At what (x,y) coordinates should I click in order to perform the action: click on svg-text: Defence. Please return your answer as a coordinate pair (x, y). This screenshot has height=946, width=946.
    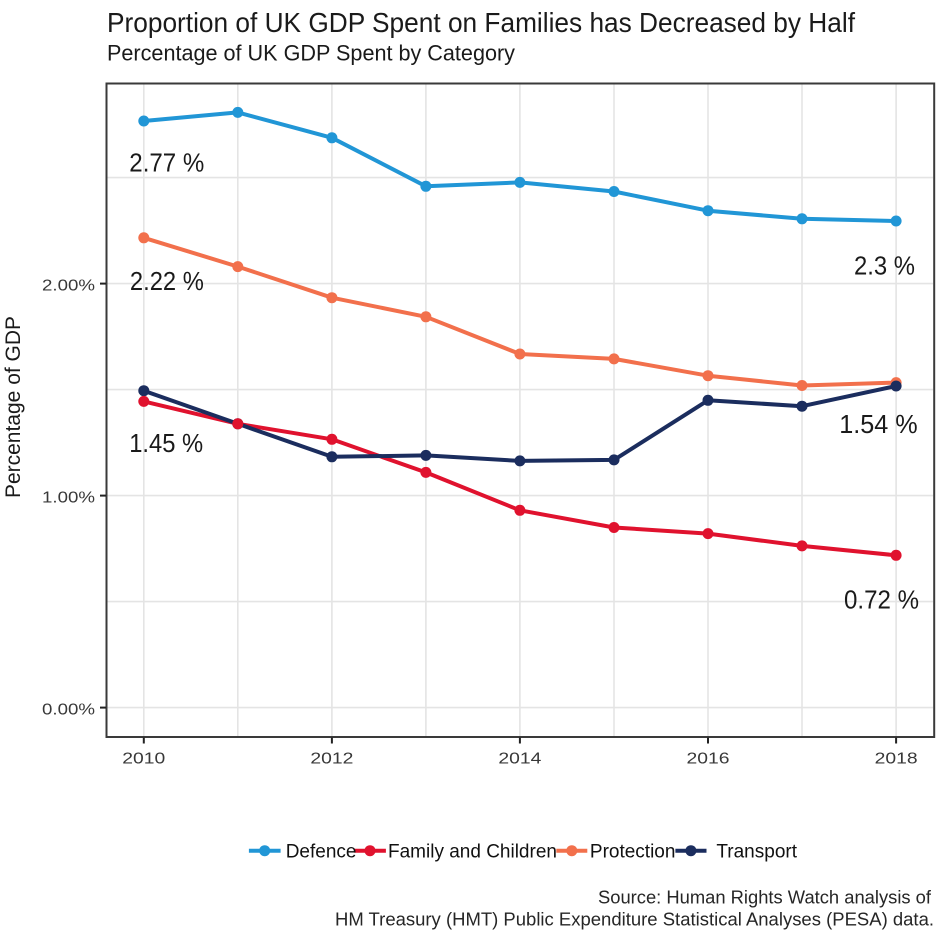
    Looking at the image, I should click on (321, 852).